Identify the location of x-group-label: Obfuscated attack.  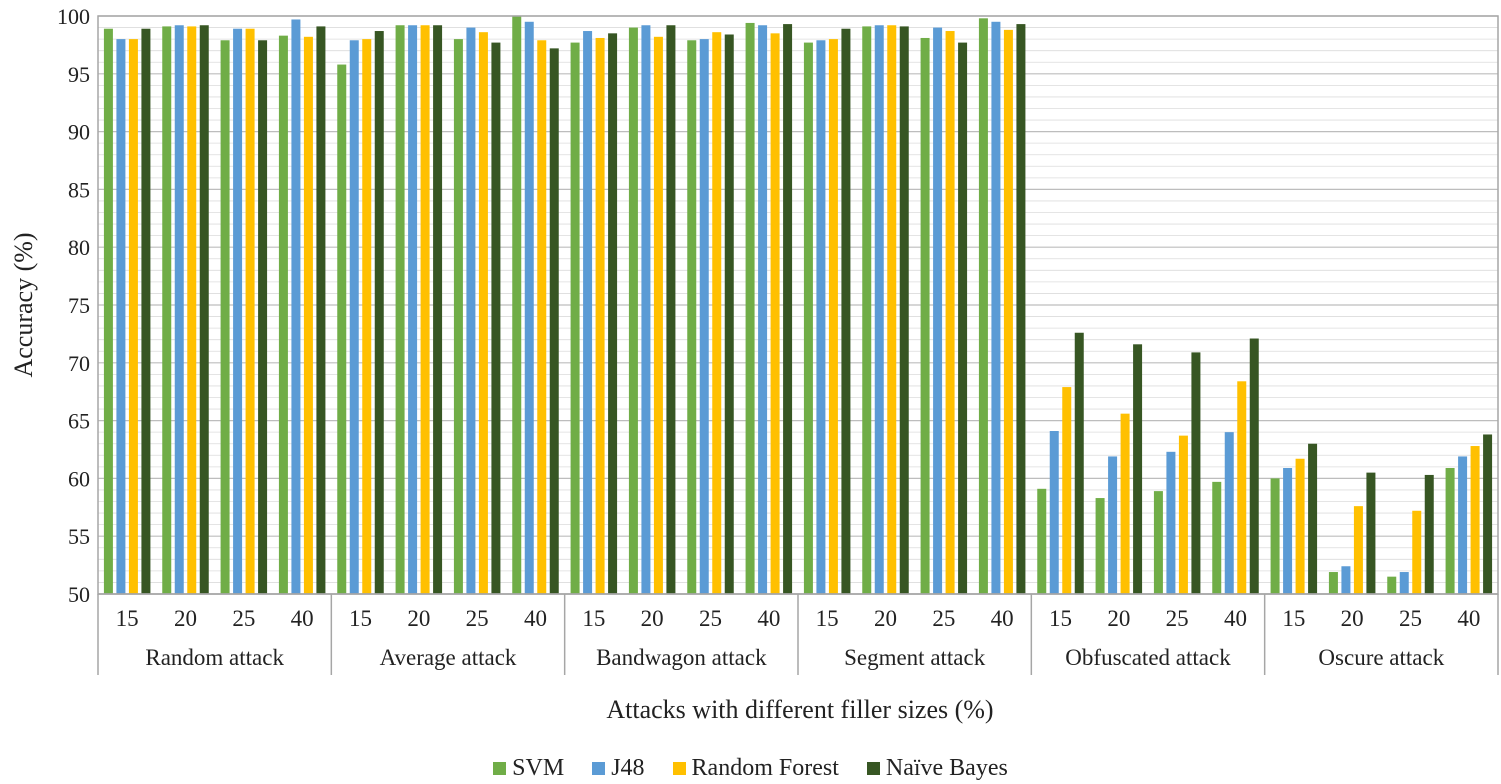
(1148, 657).